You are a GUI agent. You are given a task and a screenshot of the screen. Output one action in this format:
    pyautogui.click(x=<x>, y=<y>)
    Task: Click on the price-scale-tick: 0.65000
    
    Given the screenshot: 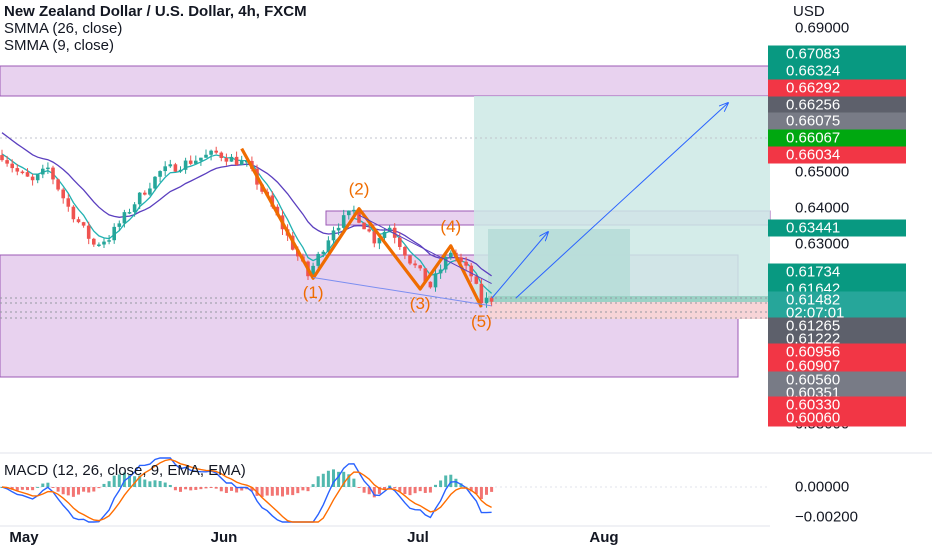 What is the action you would take?
    pyautogui.click(x=822, y=172)
    